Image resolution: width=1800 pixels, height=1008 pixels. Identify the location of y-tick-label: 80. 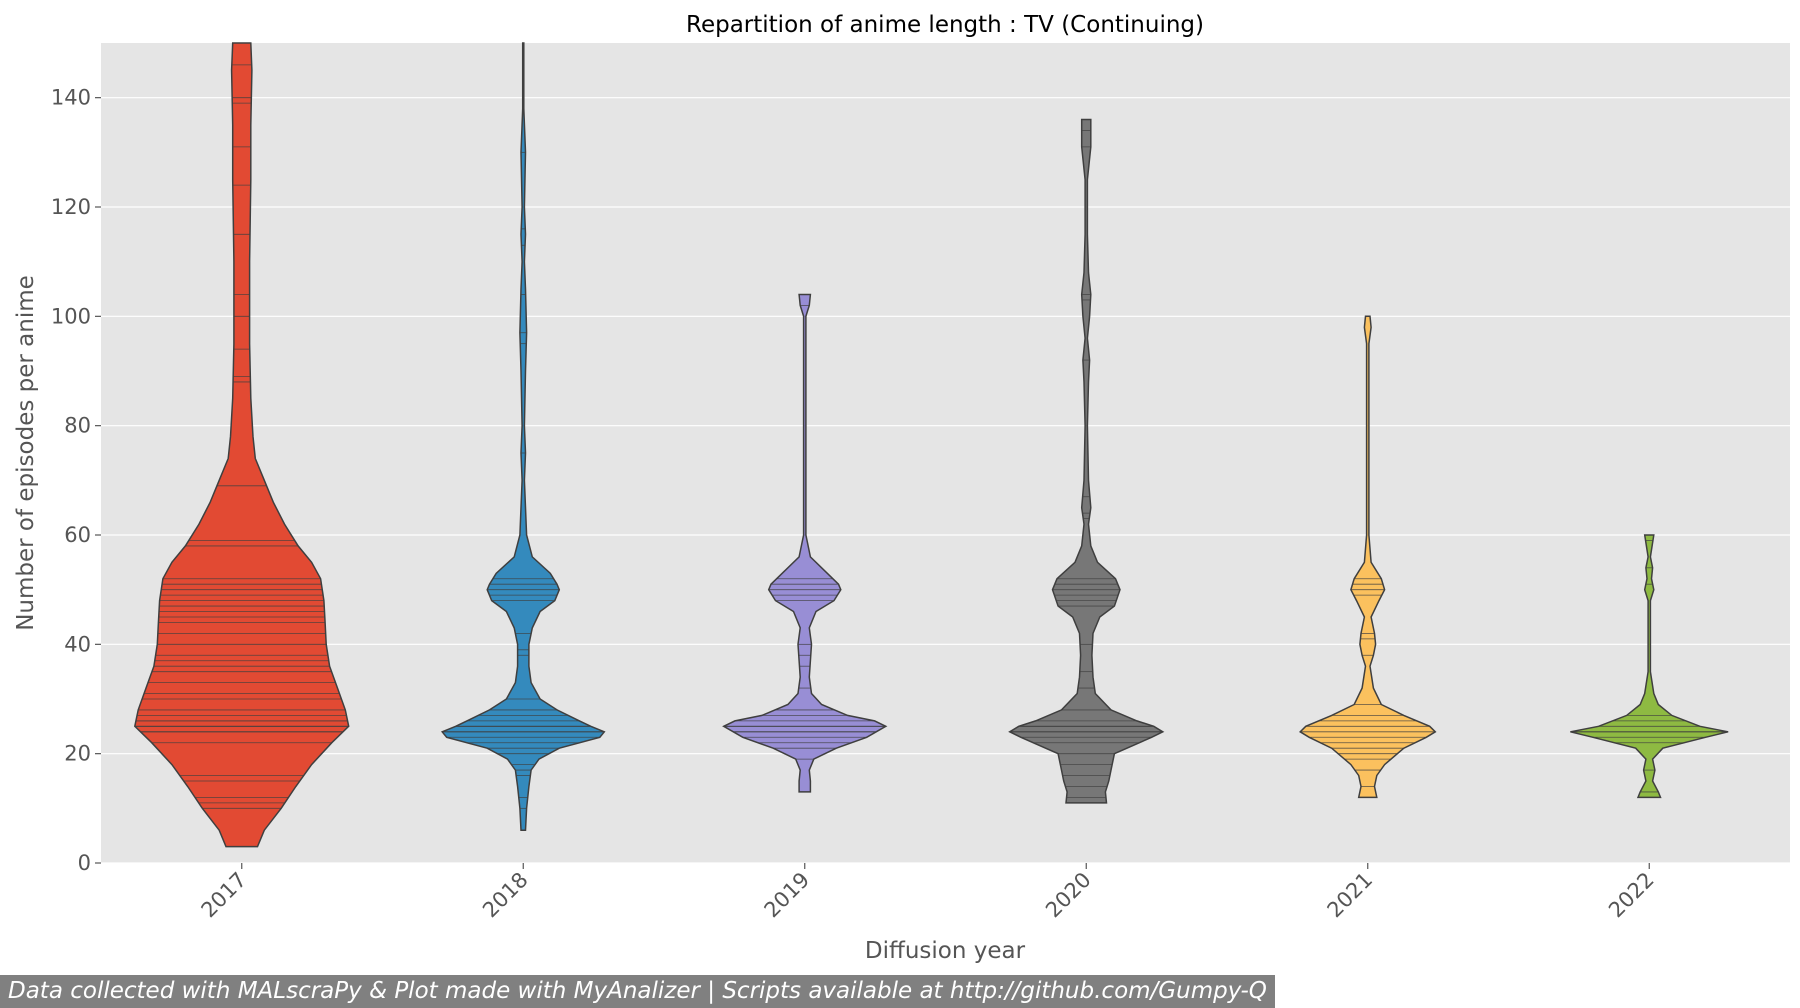
(77, 426).